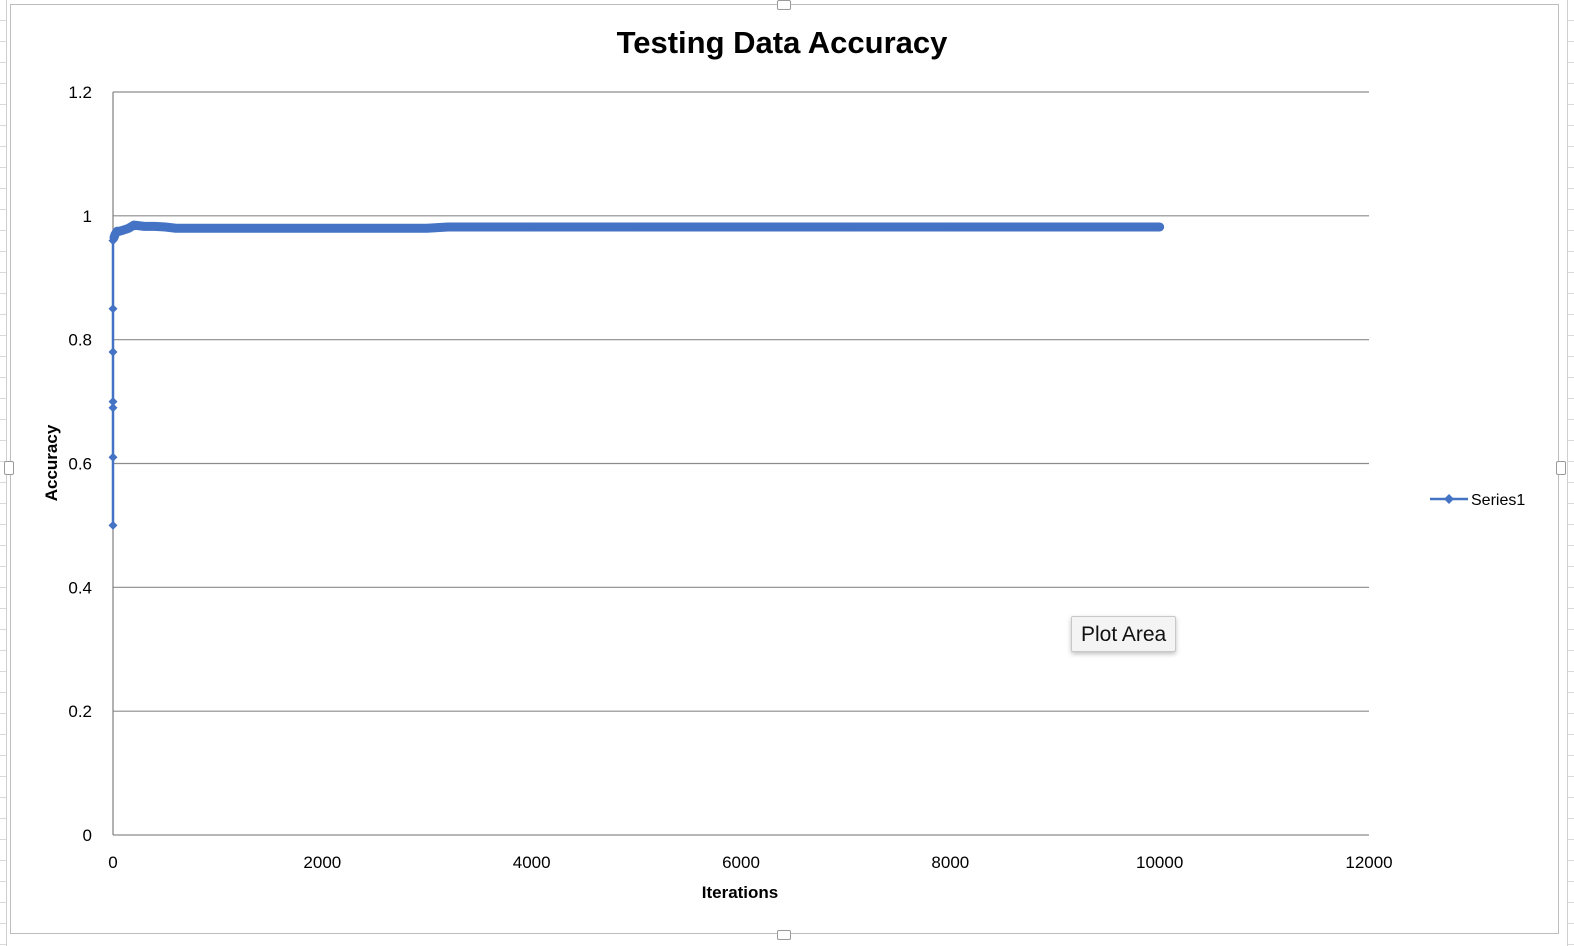 Image resolution: width=1574 pixels, height=946 pixels. What do you see at coordinates (9, 468) in the screenshot?
I see `resize-handle-left` at bounding box center [9, 468].